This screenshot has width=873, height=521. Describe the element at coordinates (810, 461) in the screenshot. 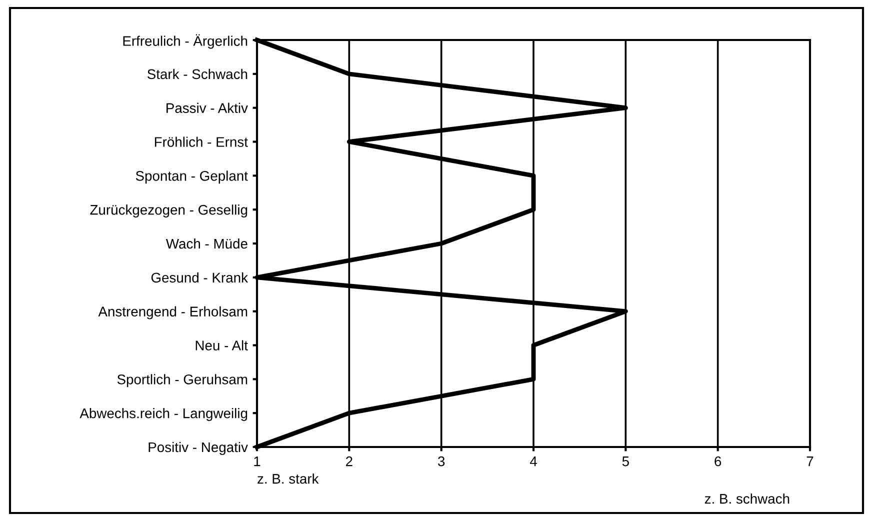

I see `x-tick-label: 7` at that location.